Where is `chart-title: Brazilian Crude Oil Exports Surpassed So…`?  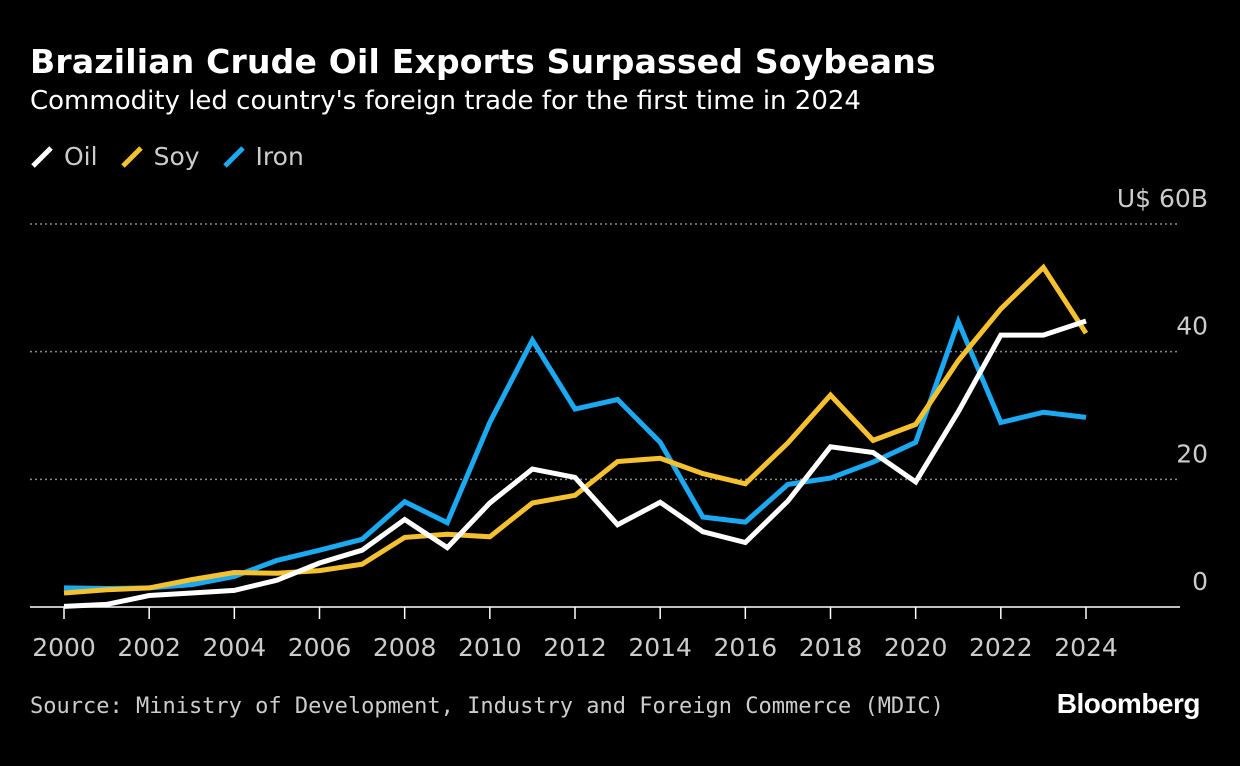
chart-title: Brazilian Crude Oil Exports Surpassed So… is located at coordinates (483, 61).